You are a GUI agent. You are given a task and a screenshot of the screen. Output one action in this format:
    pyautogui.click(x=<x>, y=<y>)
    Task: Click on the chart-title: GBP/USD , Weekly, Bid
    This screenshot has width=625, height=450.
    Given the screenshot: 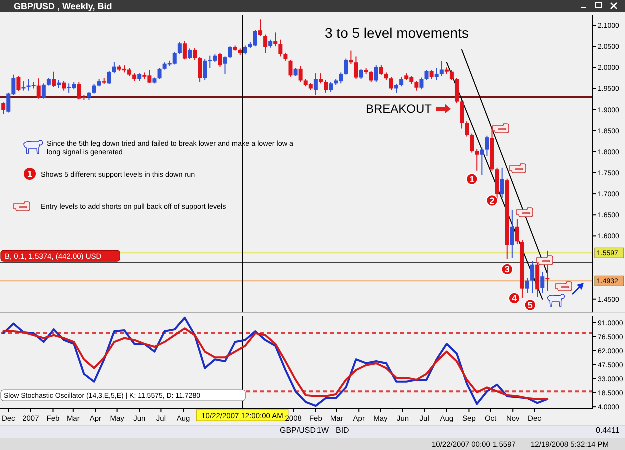 What is the action you would take?
    pyautogui.click(x=63, y=7)
    